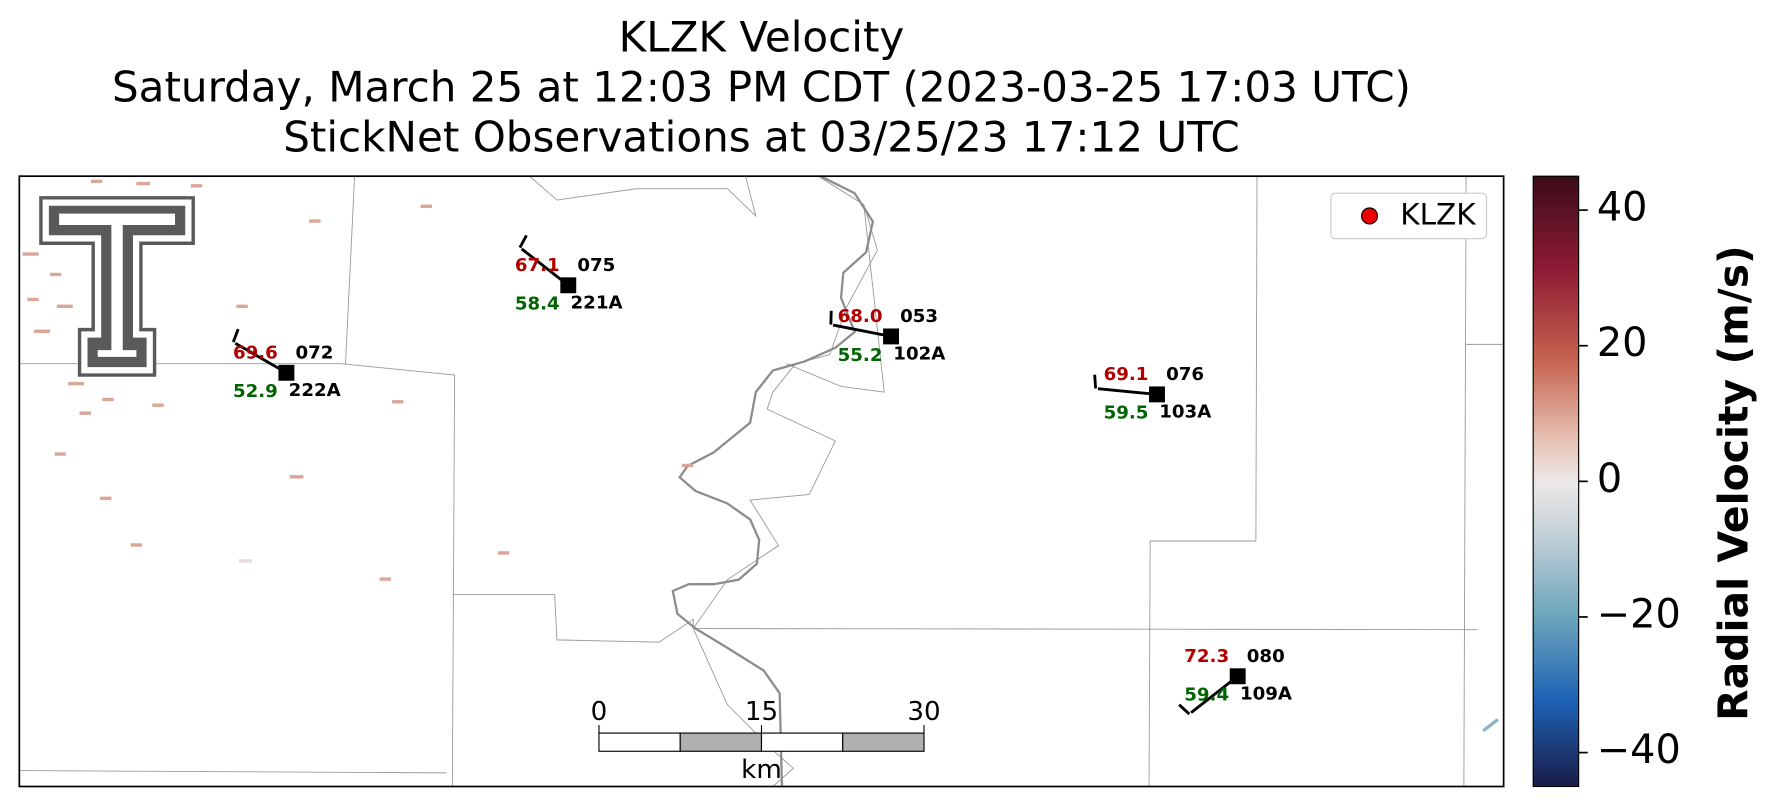  What do you see at coordinates (1639, 614) in the screenshot?
I see `colorbar-tick-label: −20` at bounding box center [1639, 614].